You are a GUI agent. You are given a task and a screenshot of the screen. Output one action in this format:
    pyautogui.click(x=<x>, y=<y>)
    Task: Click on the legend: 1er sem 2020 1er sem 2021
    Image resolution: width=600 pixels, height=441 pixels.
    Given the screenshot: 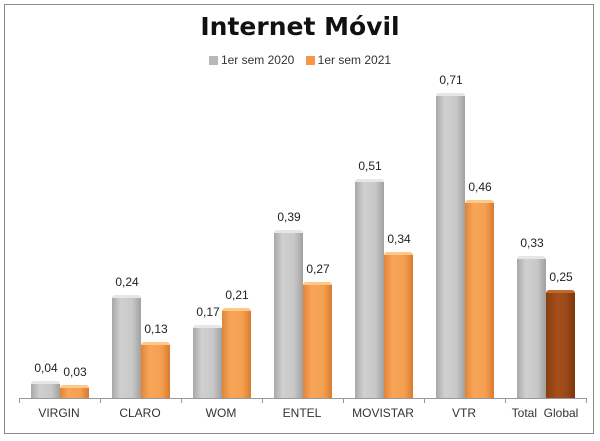 What is the action you would take?
    pyautogui.click(x=300, y=60)
    